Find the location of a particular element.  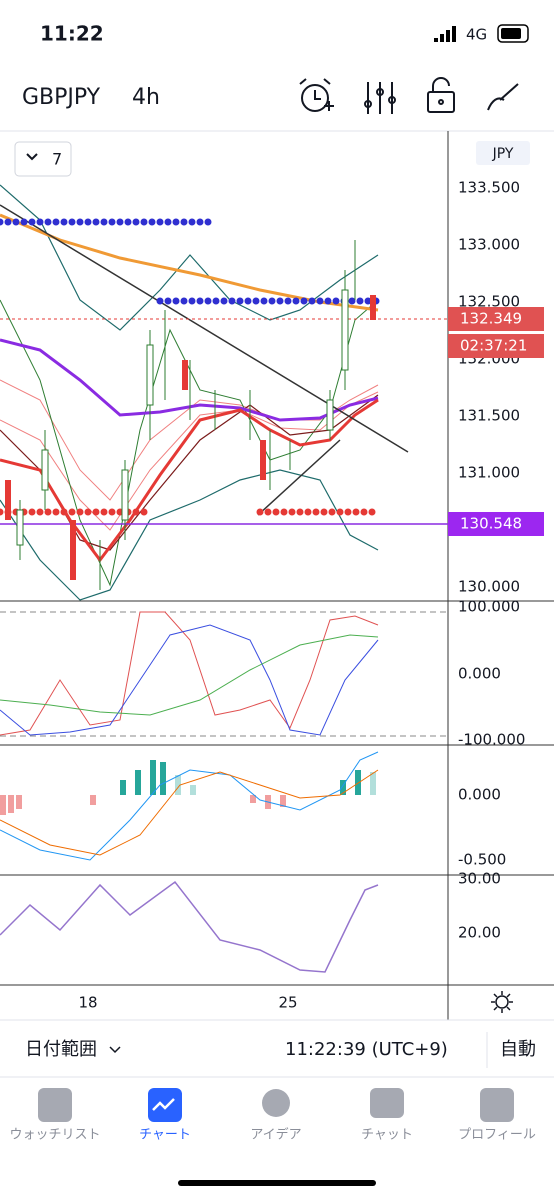

line-price: 130.548 is located at coordinates (491, 524).